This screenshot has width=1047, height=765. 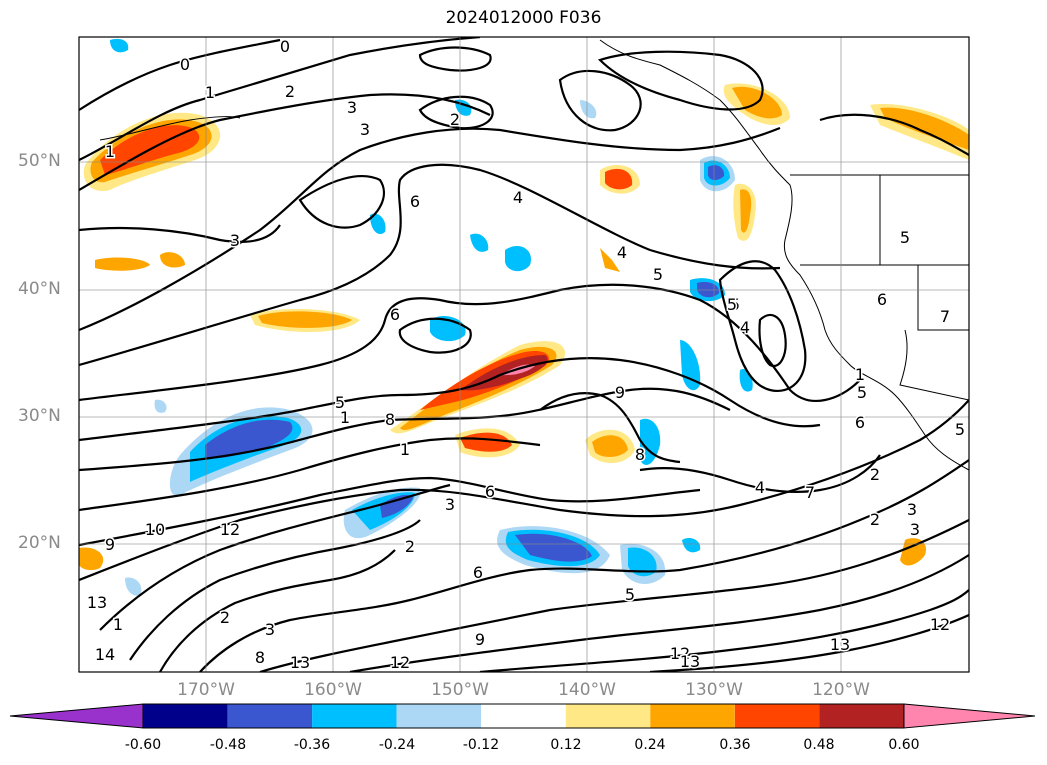 What do you see at coordinates (841, 690) in the screenshot?
I see `lon-label-120w: 120°W` at bounding box center [841, 690].